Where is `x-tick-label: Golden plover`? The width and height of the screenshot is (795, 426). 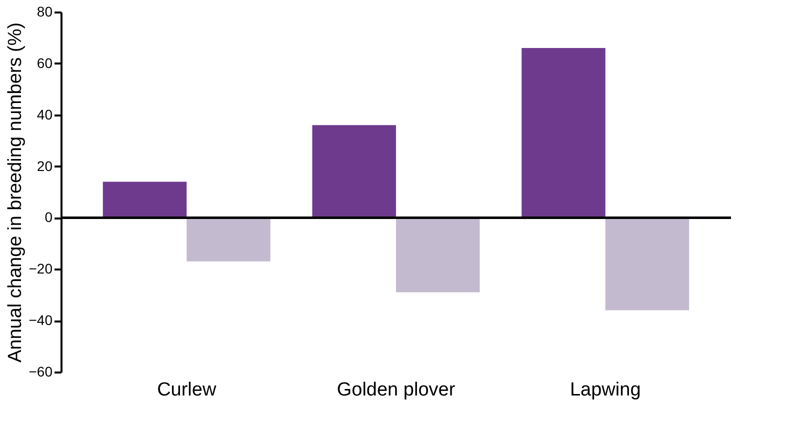 x-tick-label: Golden plover is located at coordinates (396, 390).